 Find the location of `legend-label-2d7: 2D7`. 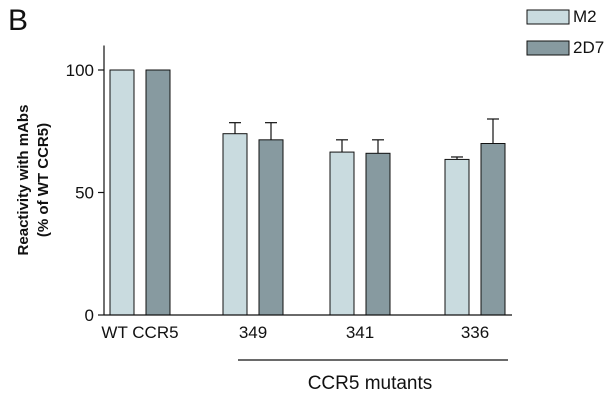

legend-label-2d7: 2D7 is located at coordinates (588, 47).